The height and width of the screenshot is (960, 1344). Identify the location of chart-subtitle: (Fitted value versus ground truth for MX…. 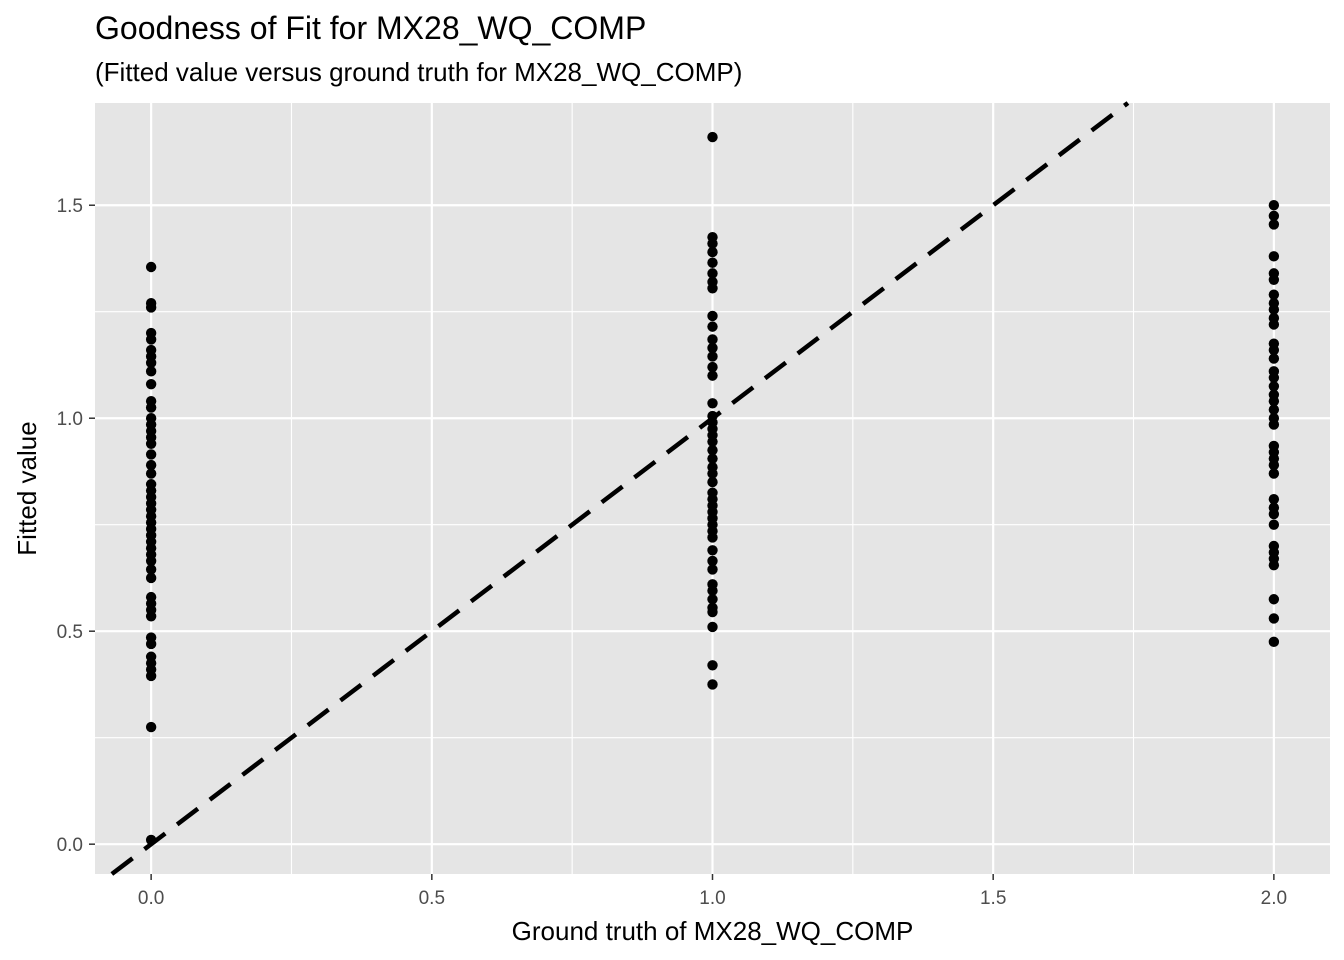
(419, 72).